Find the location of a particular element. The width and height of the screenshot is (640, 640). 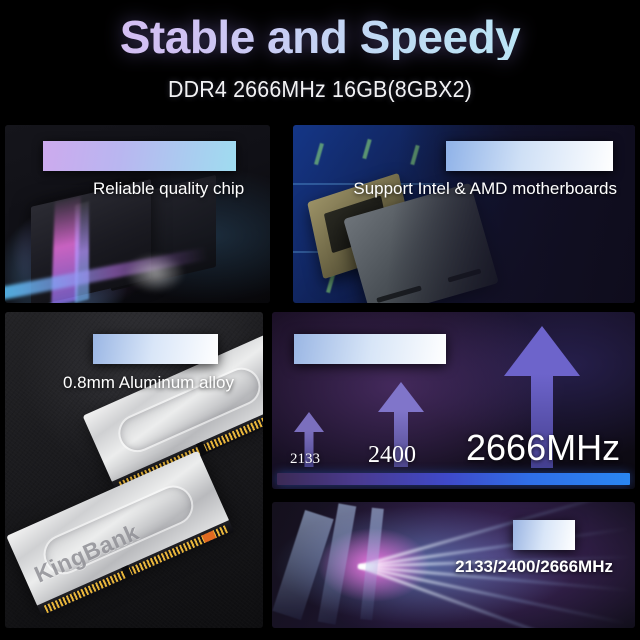

quality-chips-heading: Quality Chips is located at coordinates (140, 156).